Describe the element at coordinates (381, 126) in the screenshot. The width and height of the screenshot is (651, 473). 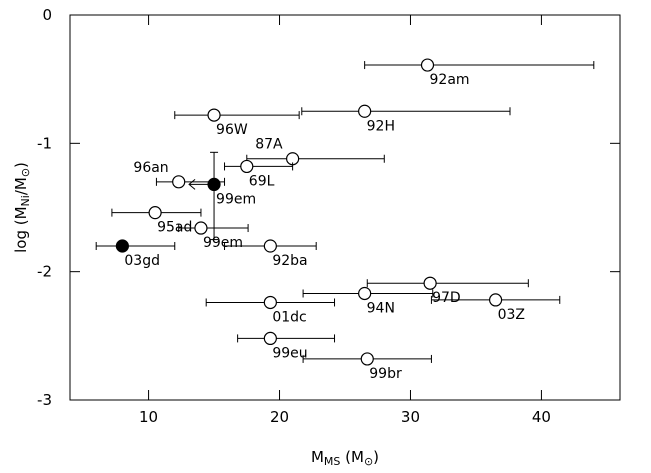
I see `point-label: 92H` at that location.